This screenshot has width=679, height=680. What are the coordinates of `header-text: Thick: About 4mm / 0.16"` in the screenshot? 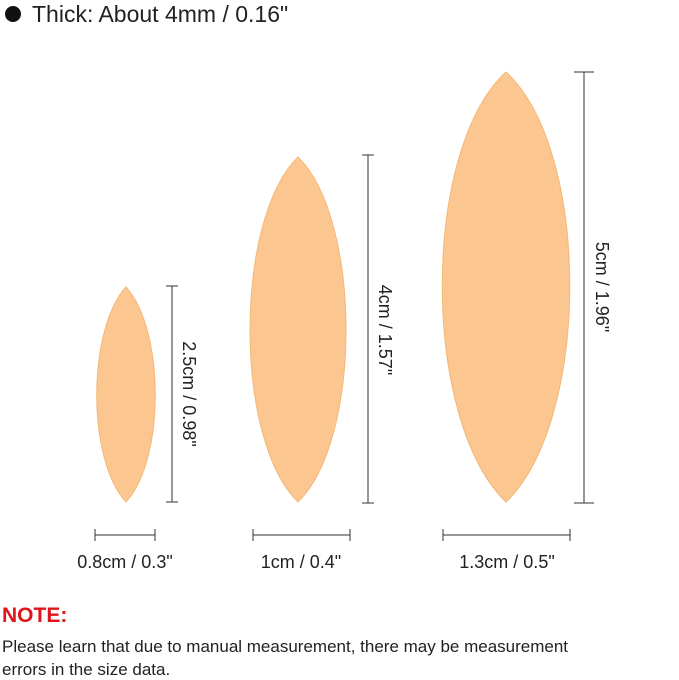 It's located at (160, 14).